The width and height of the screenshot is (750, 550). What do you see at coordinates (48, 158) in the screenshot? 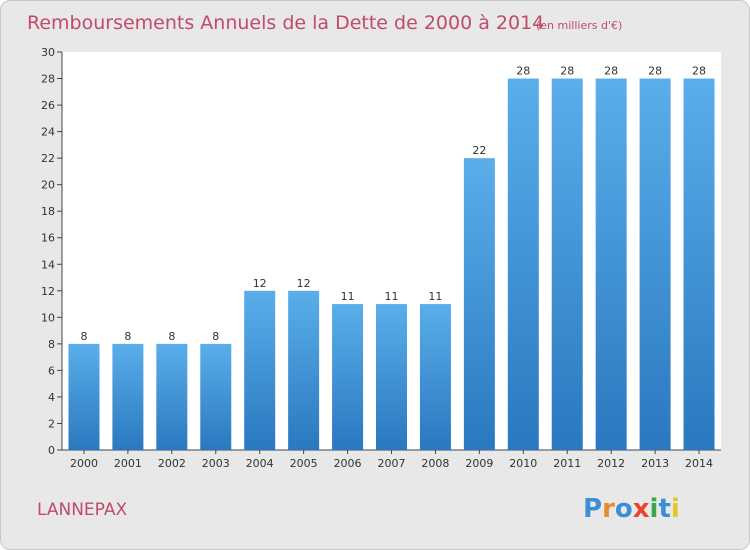
I see `y-tick-label: 22` at bounding box center [48, 158].